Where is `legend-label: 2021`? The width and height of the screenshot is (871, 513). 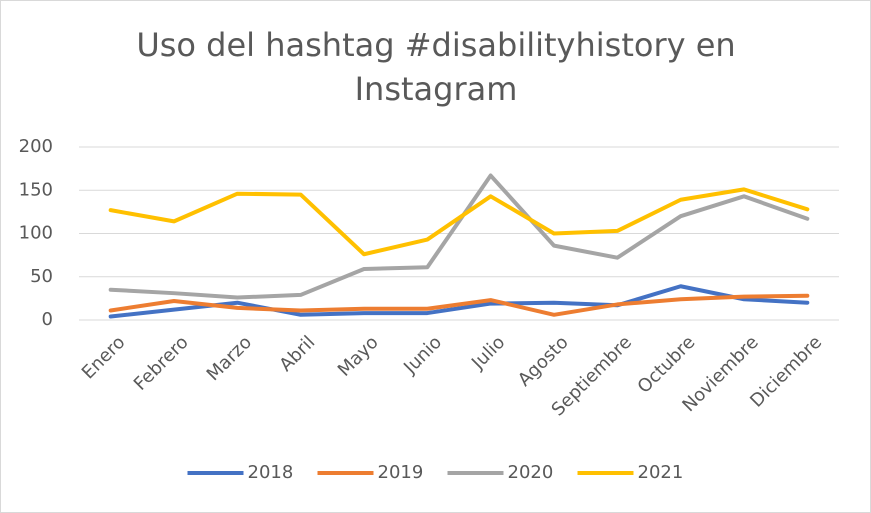
legend-label: 2021 is located at coordinates (661, 472).